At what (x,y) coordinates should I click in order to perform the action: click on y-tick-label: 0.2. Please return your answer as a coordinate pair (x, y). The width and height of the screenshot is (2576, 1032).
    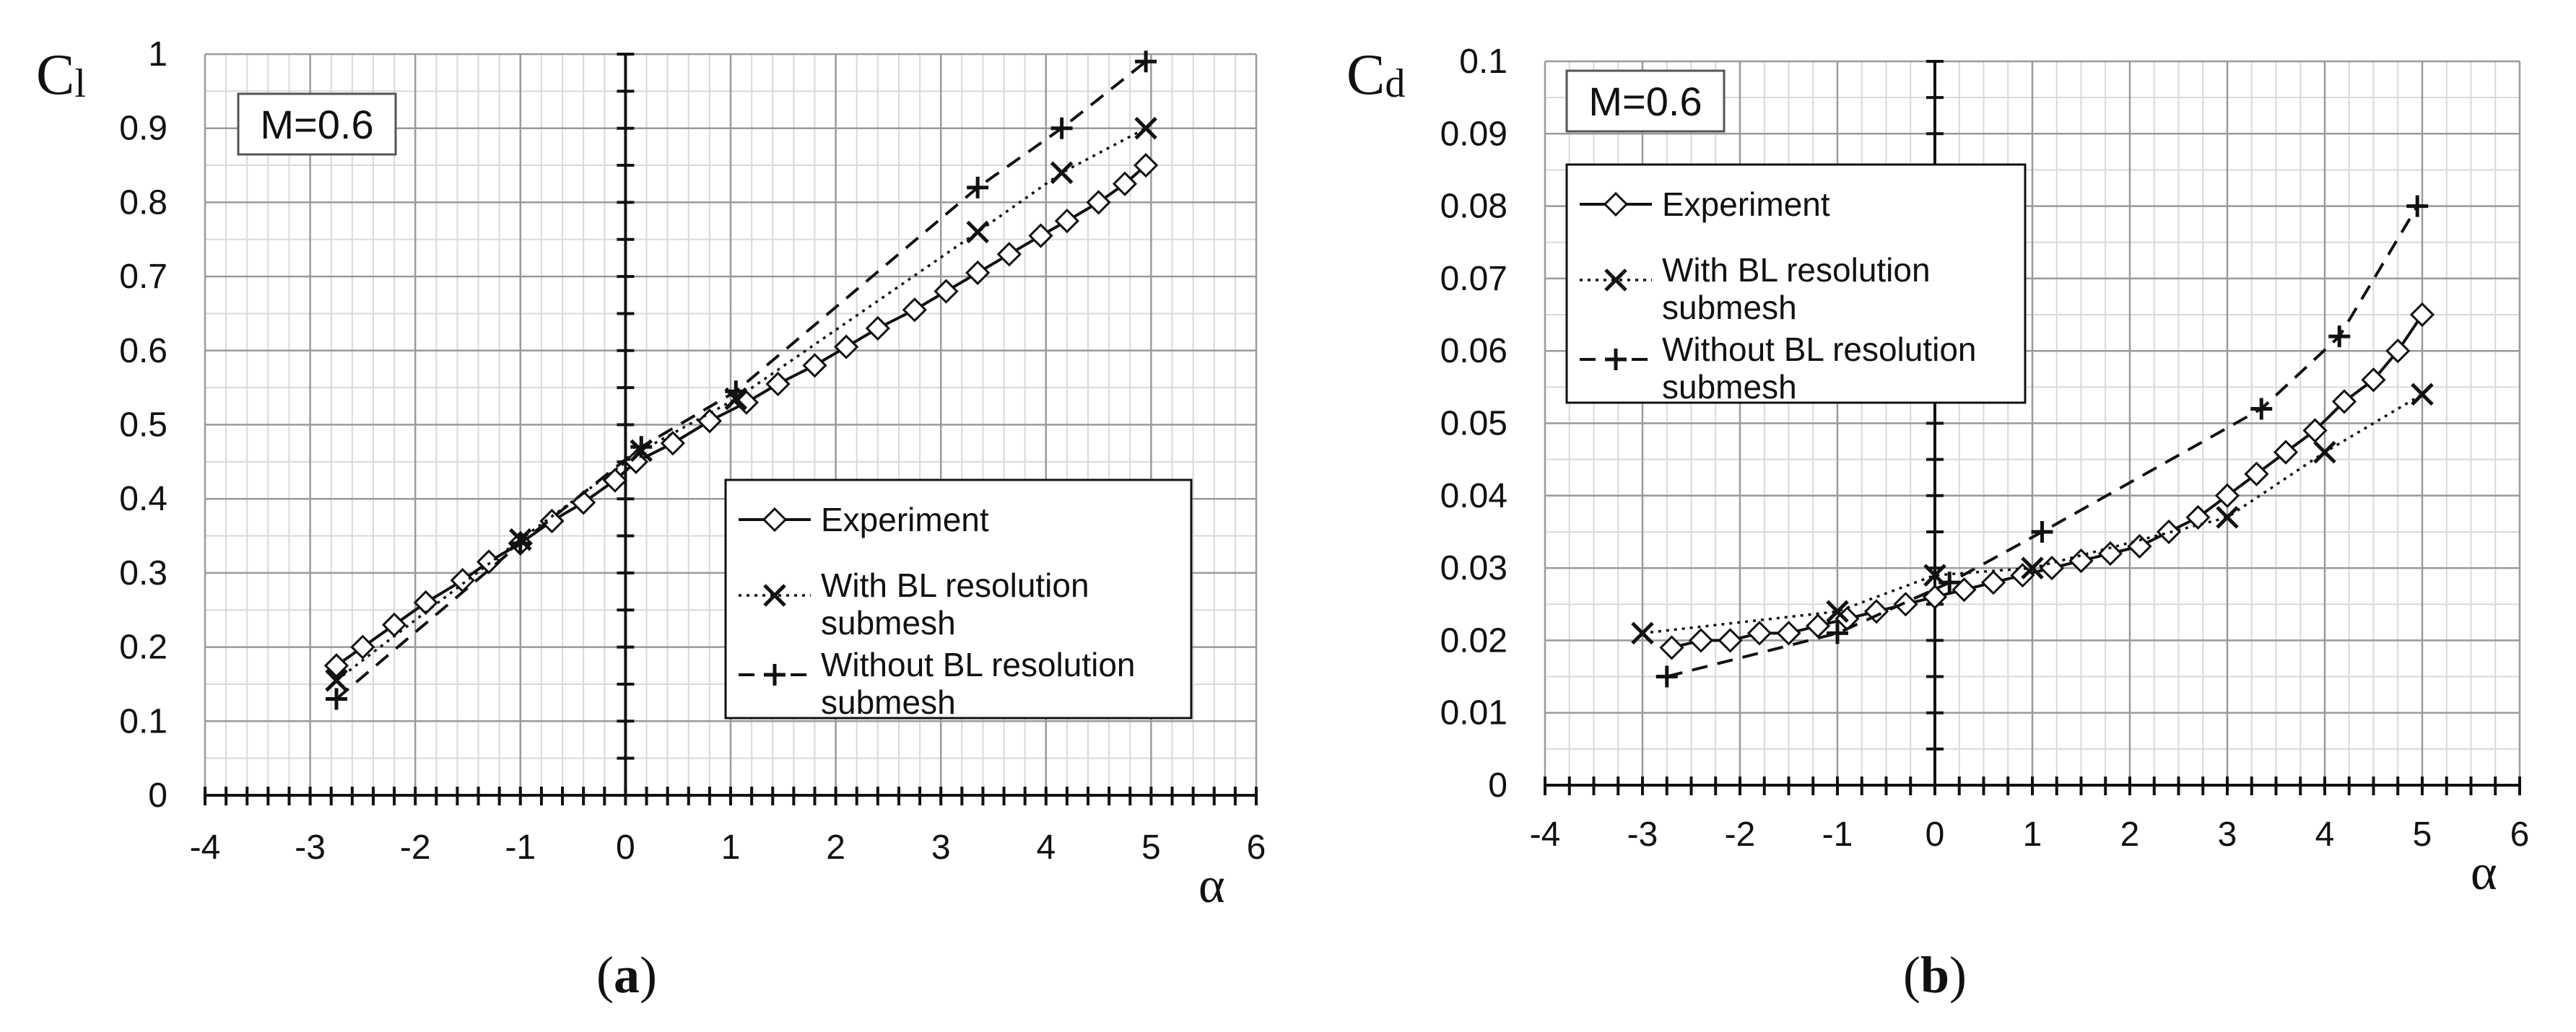
    Looking at the image, I should click on (143, 648).